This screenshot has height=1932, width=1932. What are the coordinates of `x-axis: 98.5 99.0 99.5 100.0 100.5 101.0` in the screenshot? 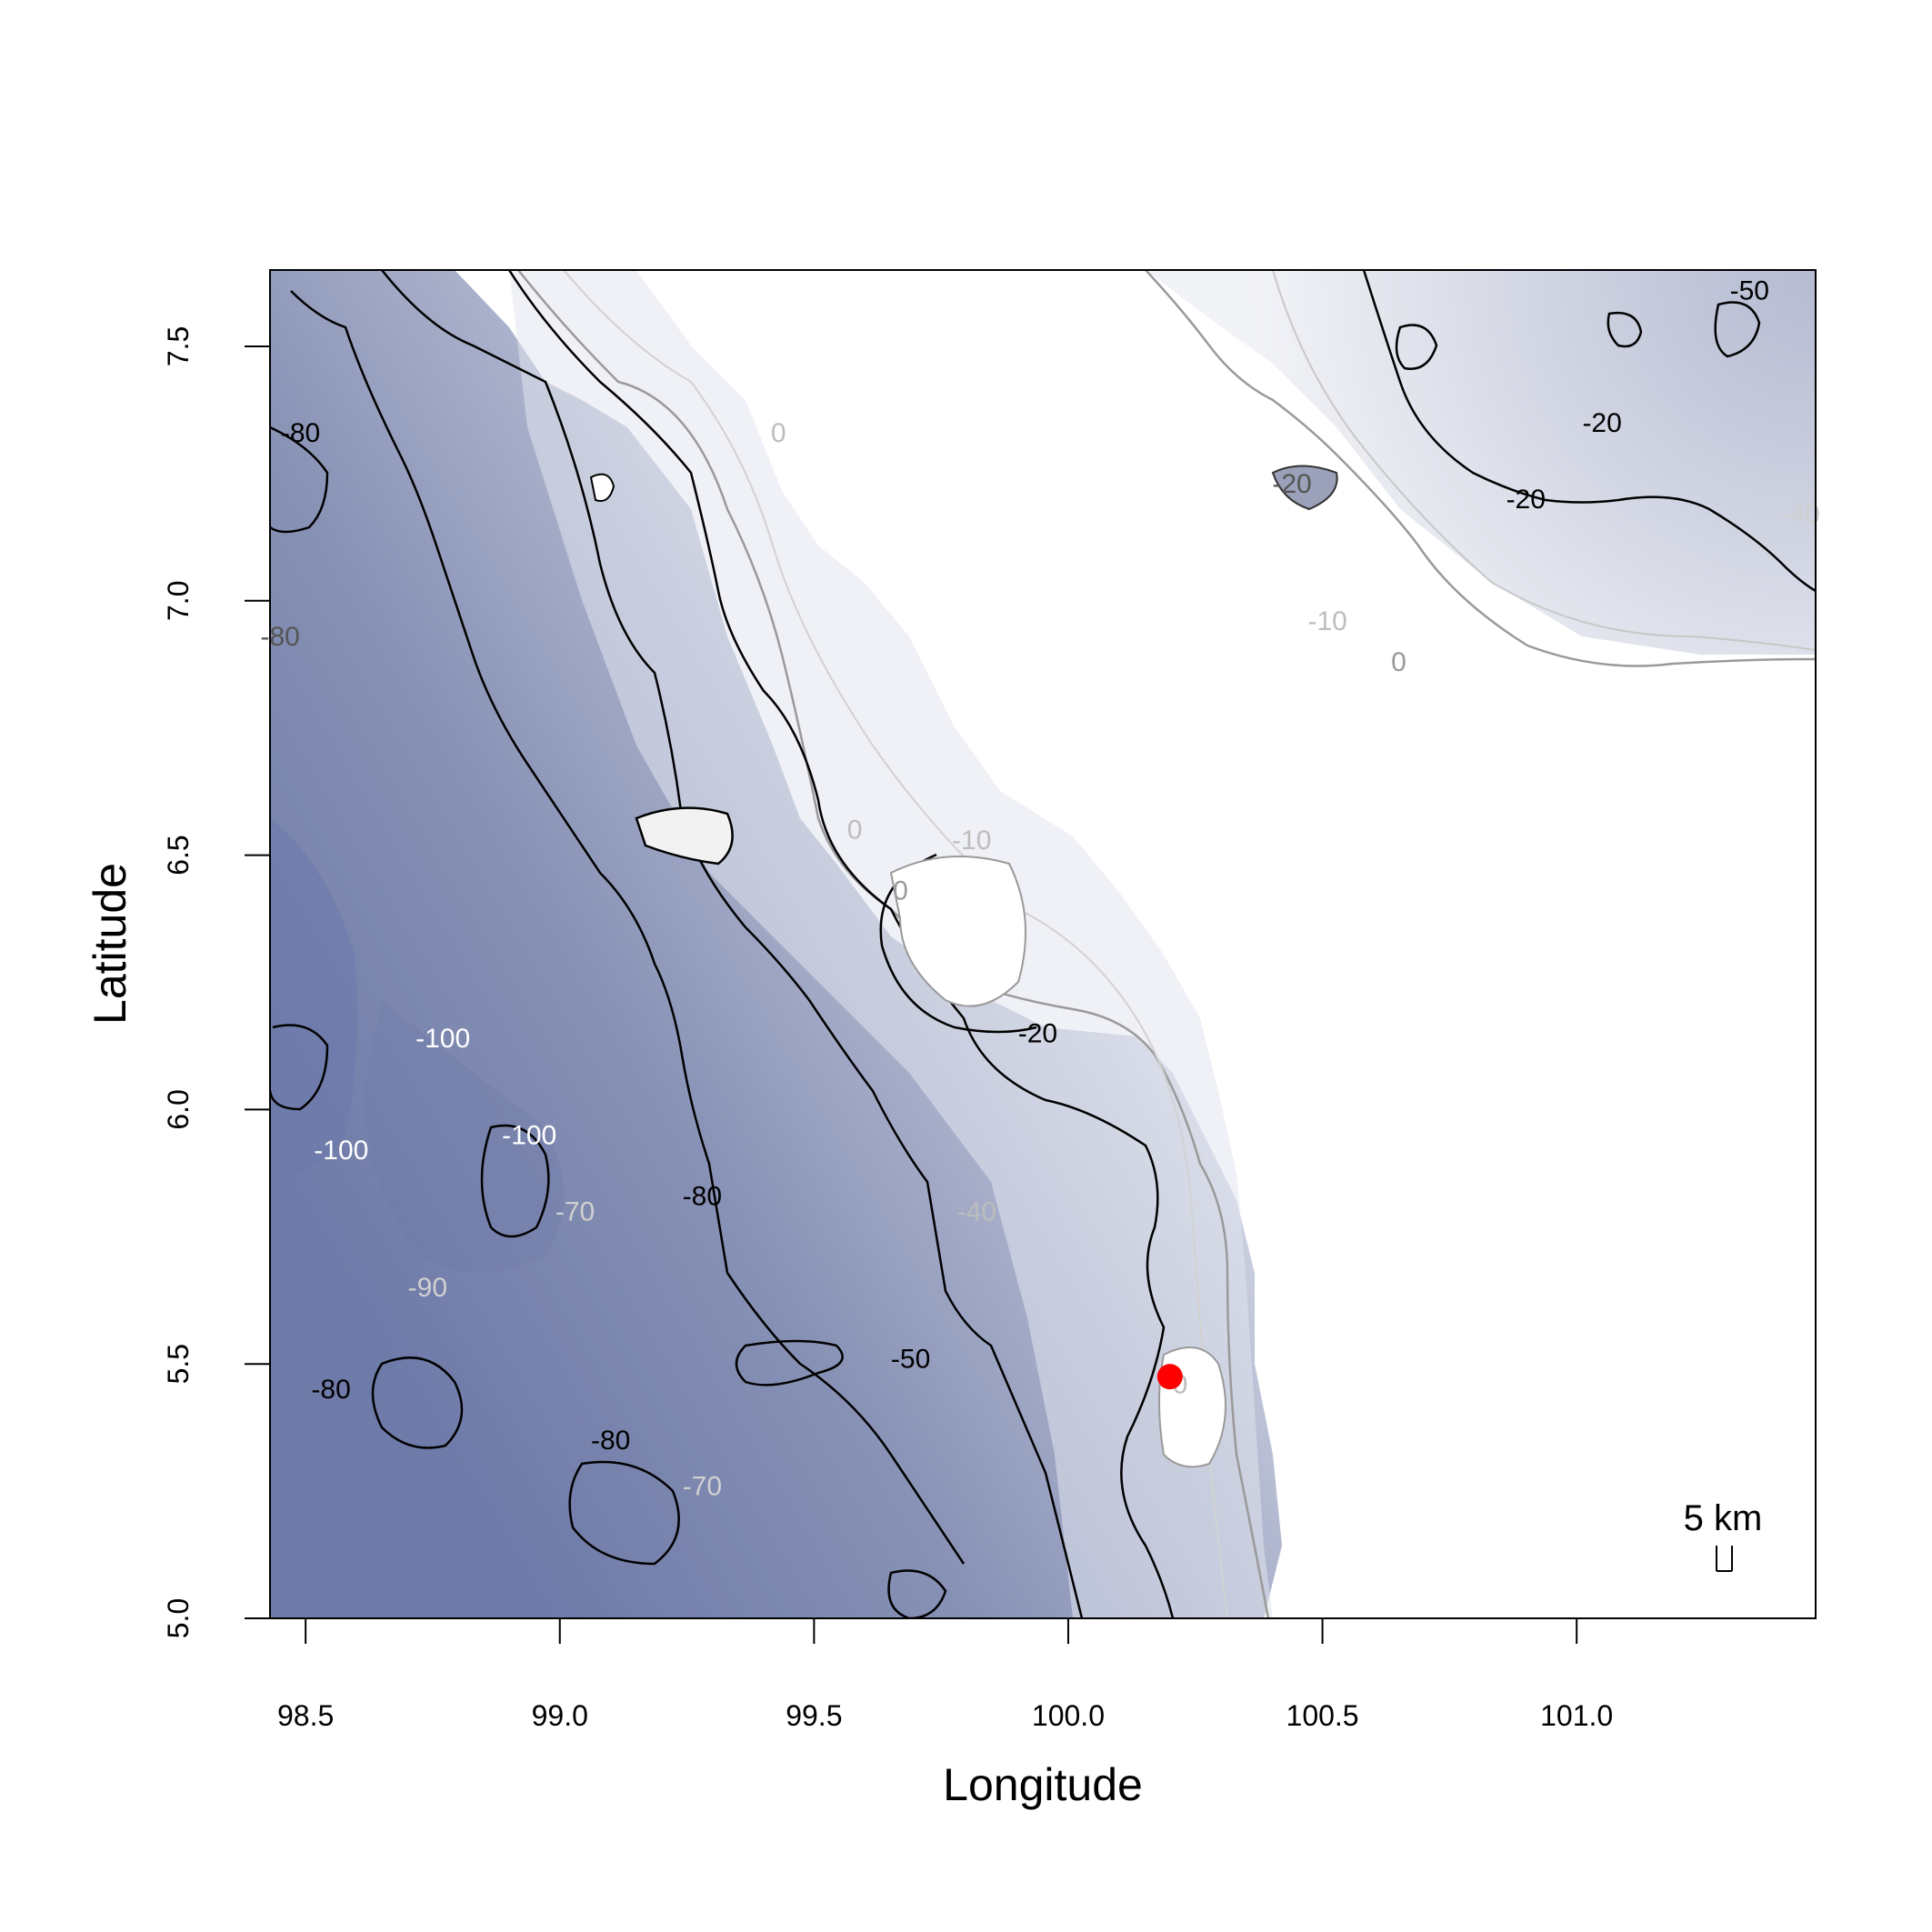 It's located at (945, 1674).